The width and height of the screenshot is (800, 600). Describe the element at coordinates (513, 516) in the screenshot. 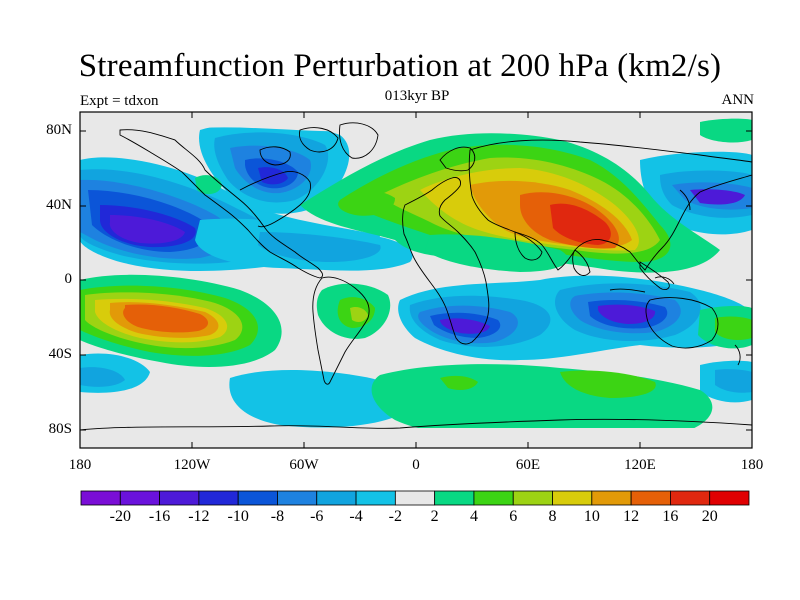

I see `colorbar-tick-label: 6` at that location.